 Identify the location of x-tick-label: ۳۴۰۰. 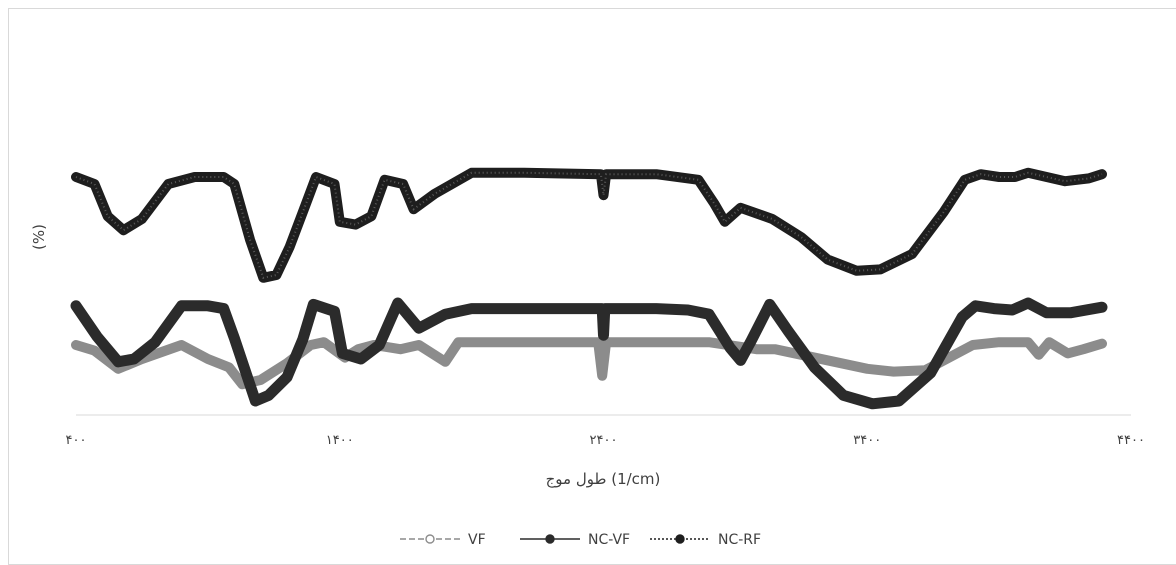
(867, 440).